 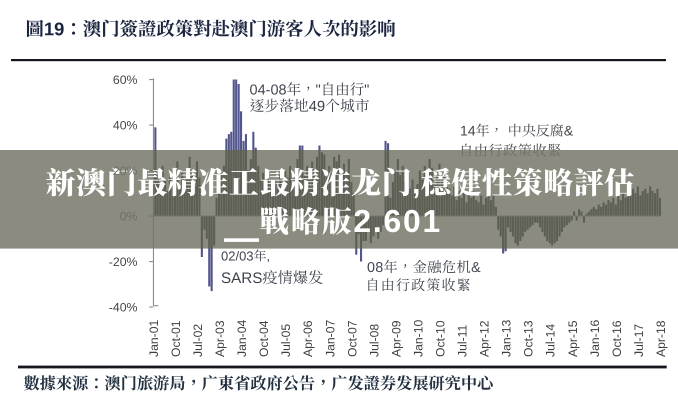 I want to click on svg-text: Jan-01, so click(x=154, y=338).